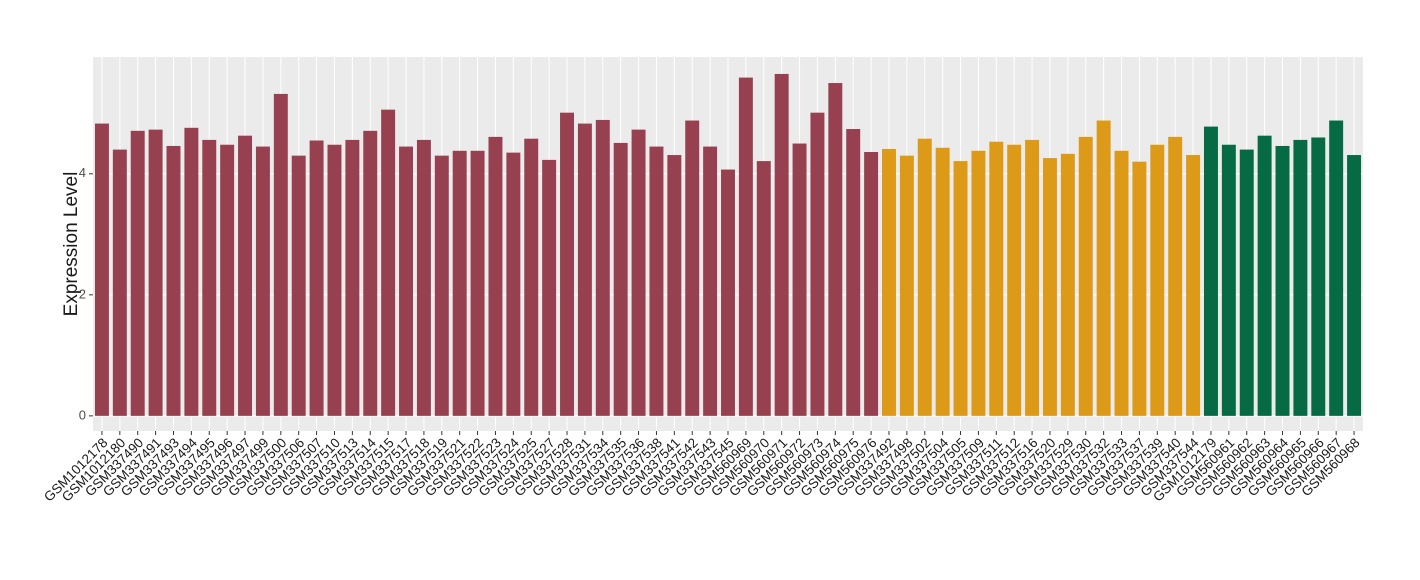 This screenshot has height=580, width=1420. What do you see at coordinates (82, 414) in the screenshot?
I see `y-tick-label: 0` at bounding box center [82, 414].